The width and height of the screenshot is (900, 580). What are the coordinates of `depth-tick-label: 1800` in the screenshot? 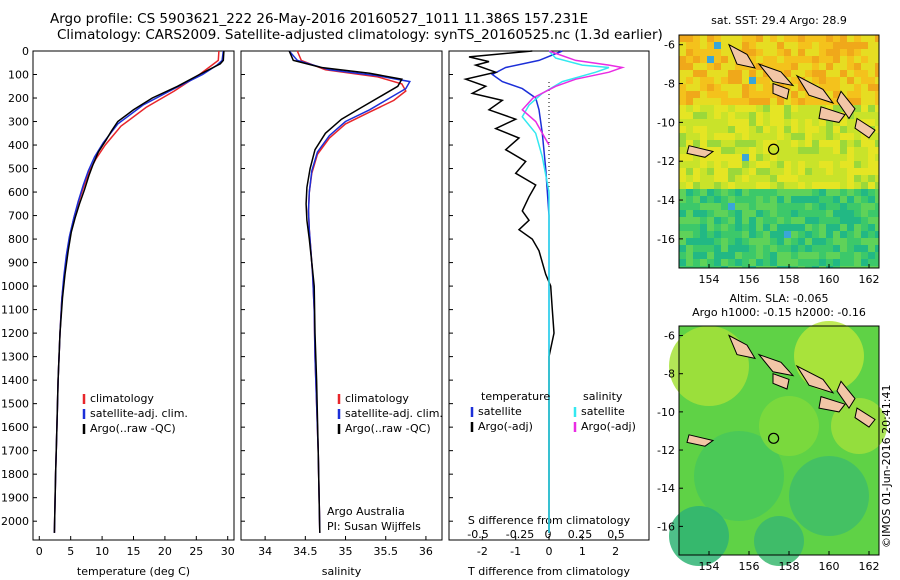 It's located at (15, 474).